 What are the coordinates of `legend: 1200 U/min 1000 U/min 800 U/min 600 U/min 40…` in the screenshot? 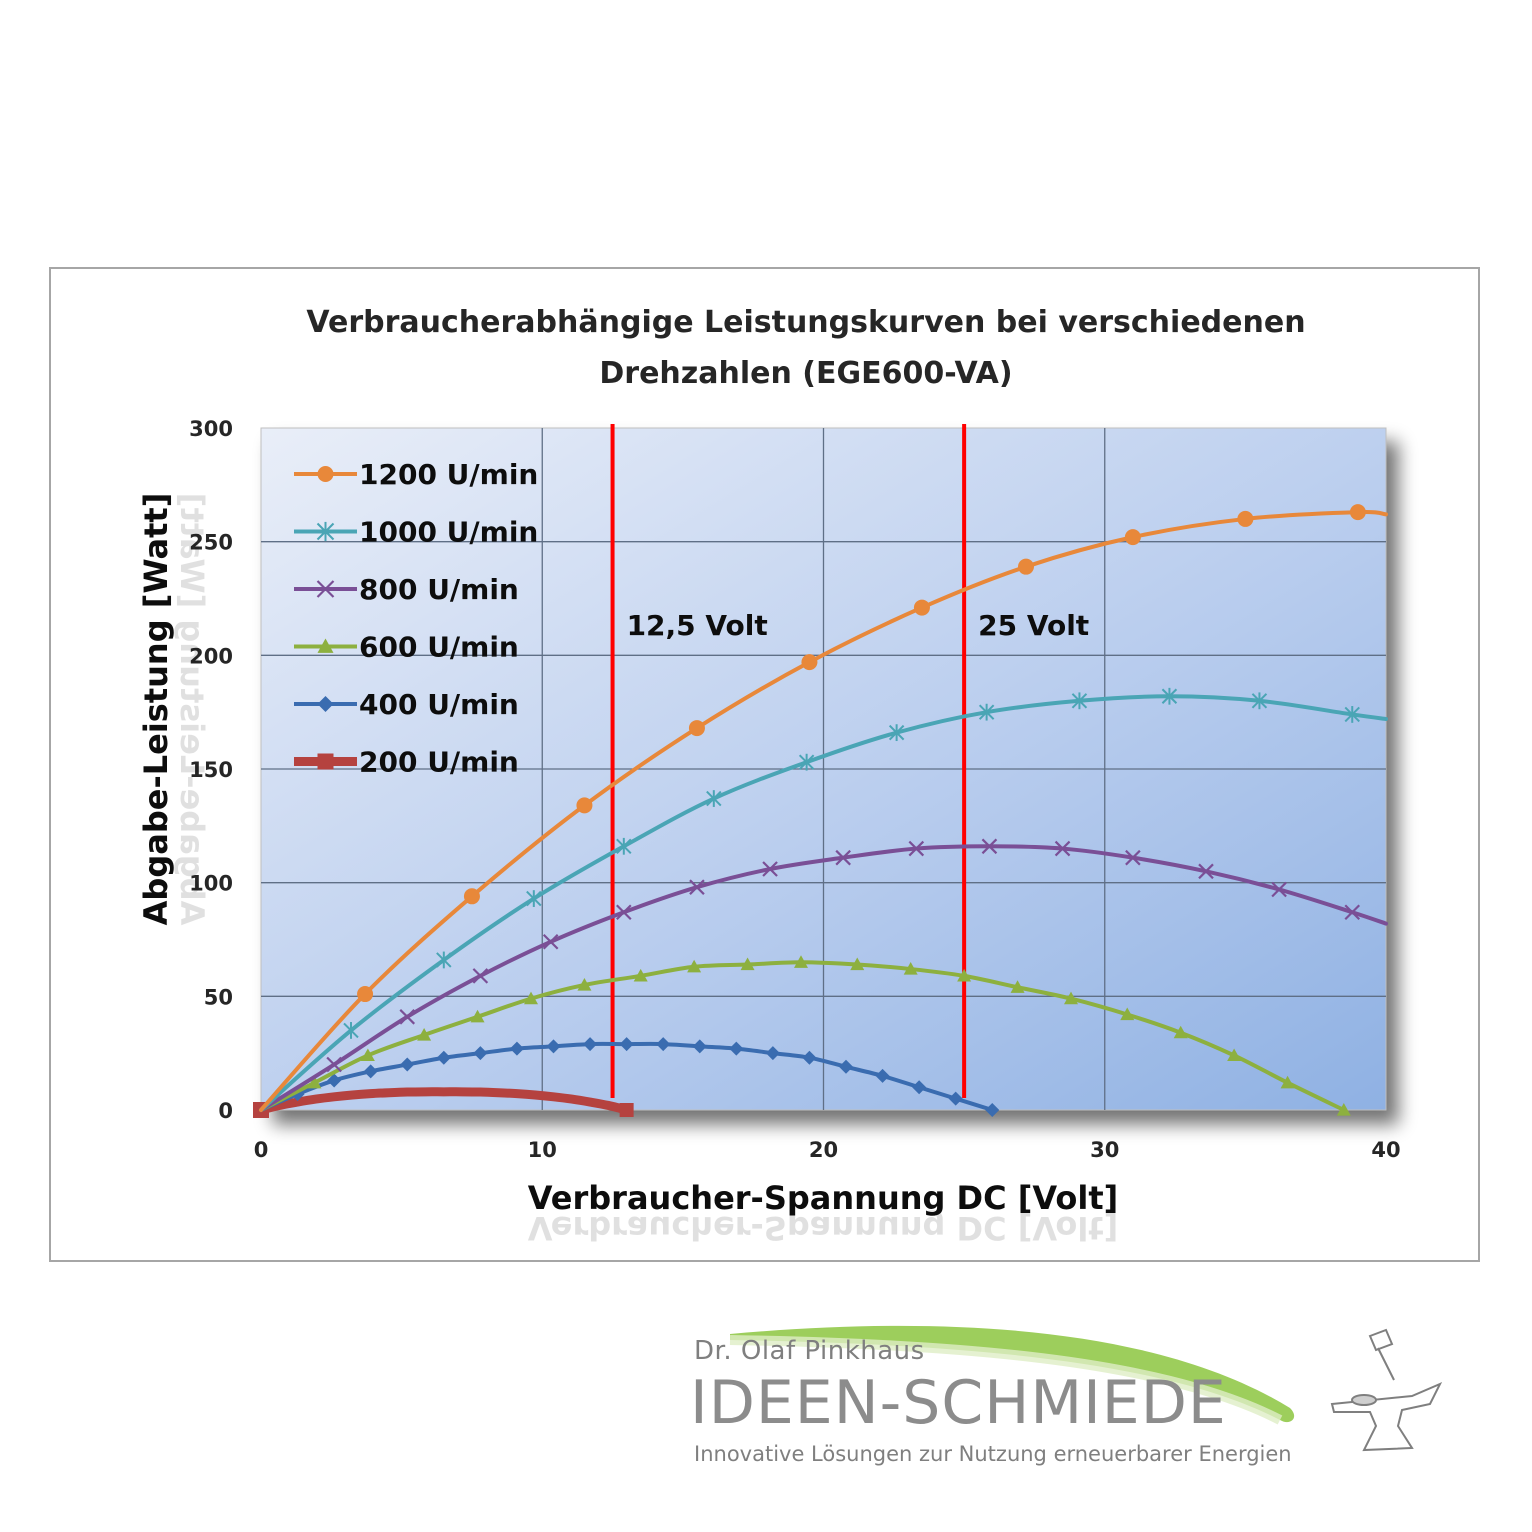 It's located at (416, 618).